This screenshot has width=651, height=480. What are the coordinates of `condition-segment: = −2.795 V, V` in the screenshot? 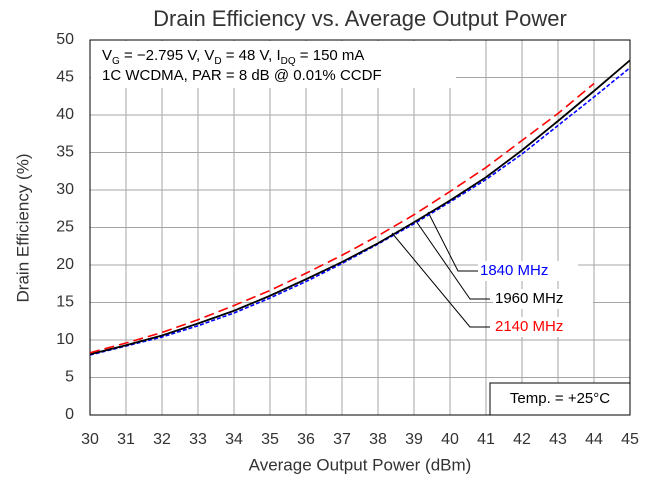 It's located at (167, 55).